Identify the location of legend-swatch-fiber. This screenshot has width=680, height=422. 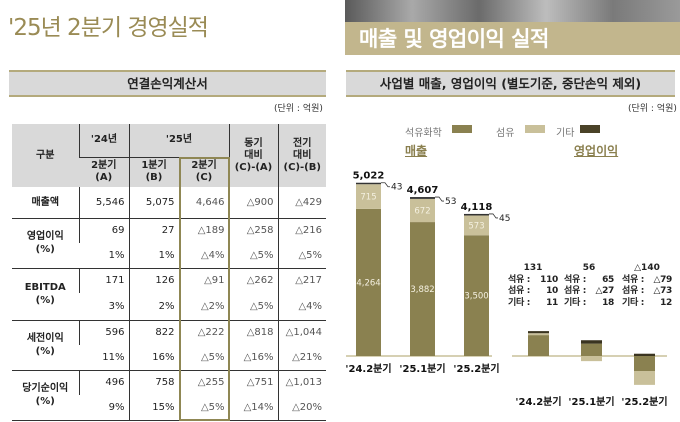
(535, 129).